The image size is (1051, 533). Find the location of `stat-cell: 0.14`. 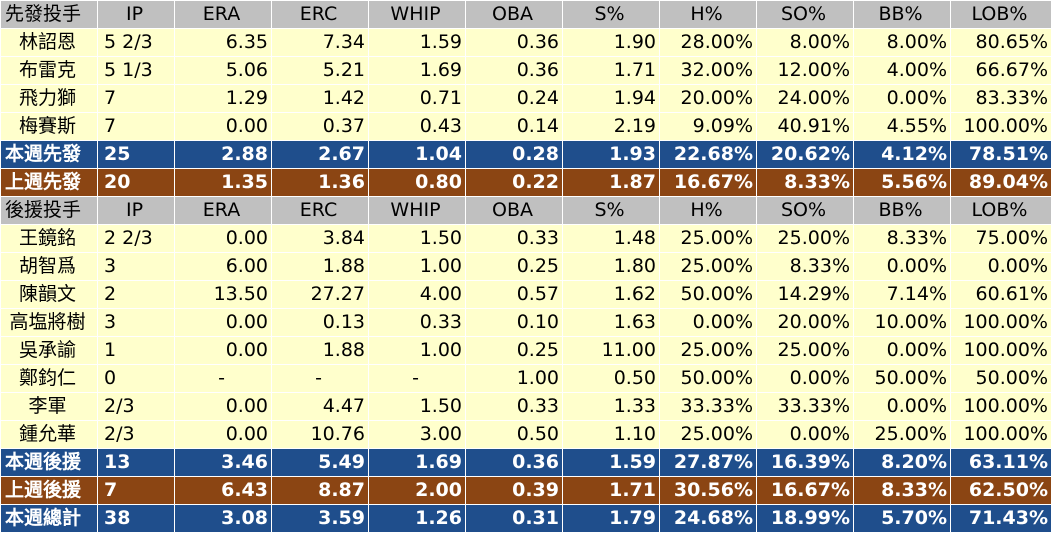

stat-cell: 0.14 is located at coordinates (514, 127).